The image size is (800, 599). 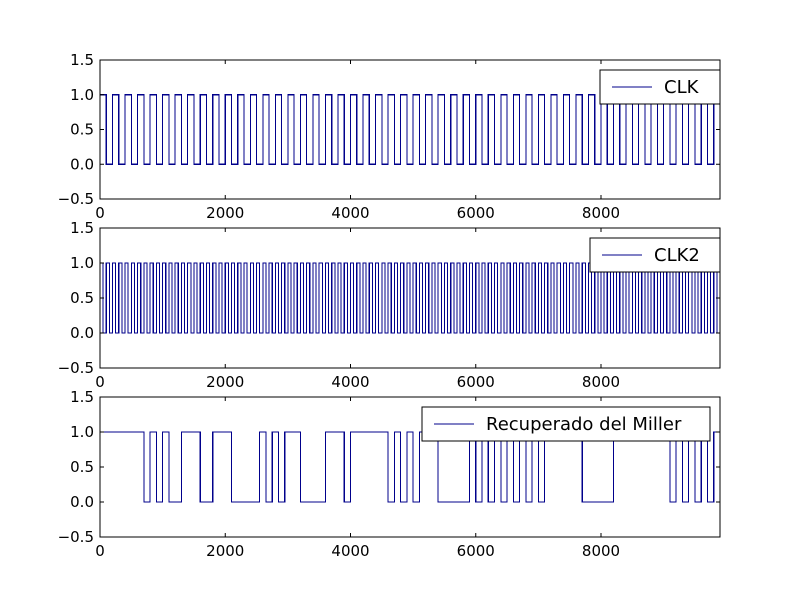 What do you see at coordinates (677, 255) in the screenshot?
I see `legend-label: CLK2` at bounding box center [677, 255].